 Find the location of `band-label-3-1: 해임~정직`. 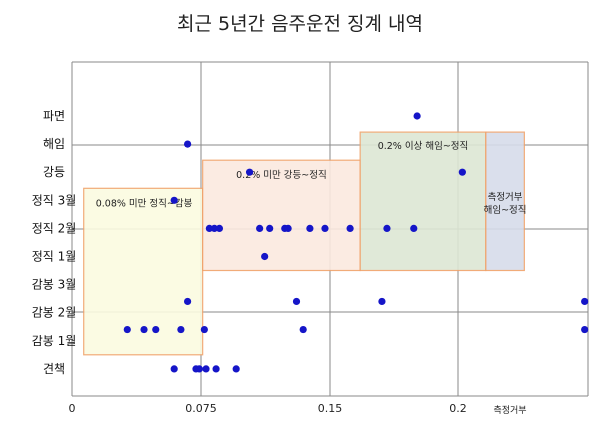

band-label-3-1: 해임~정직 is located at coordinates (505, 210).